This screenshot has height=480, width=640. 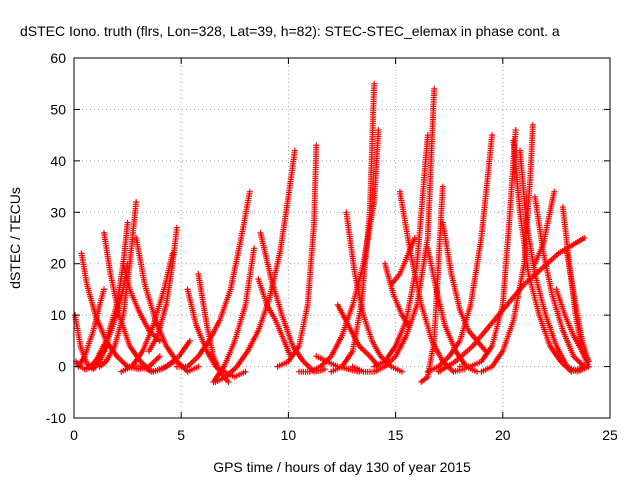 I want to click on x-tick-label: 15, so click(x=396, y=435).